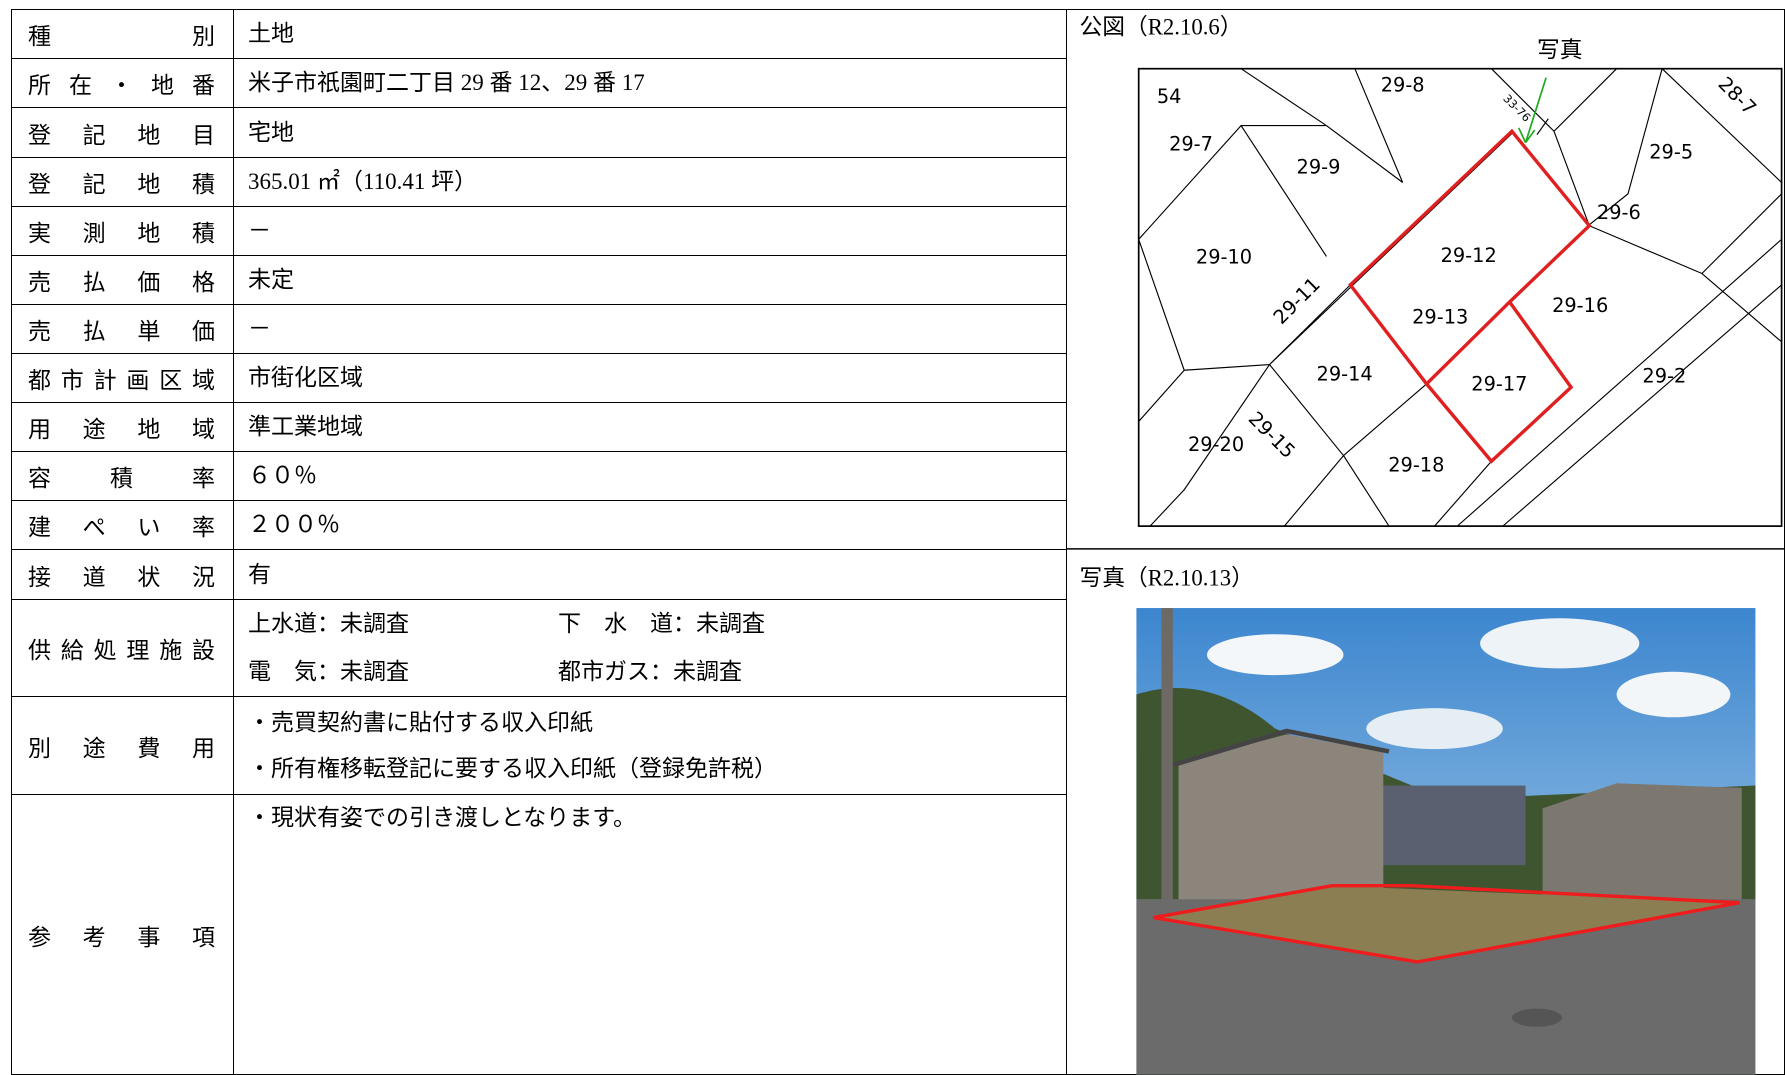 This screenshot has width=1785, height=1075. What do you see at coordinates (1169, 96) in the screenshot?
I see `parcel-label: 54` at bounding box center [1169, 96].